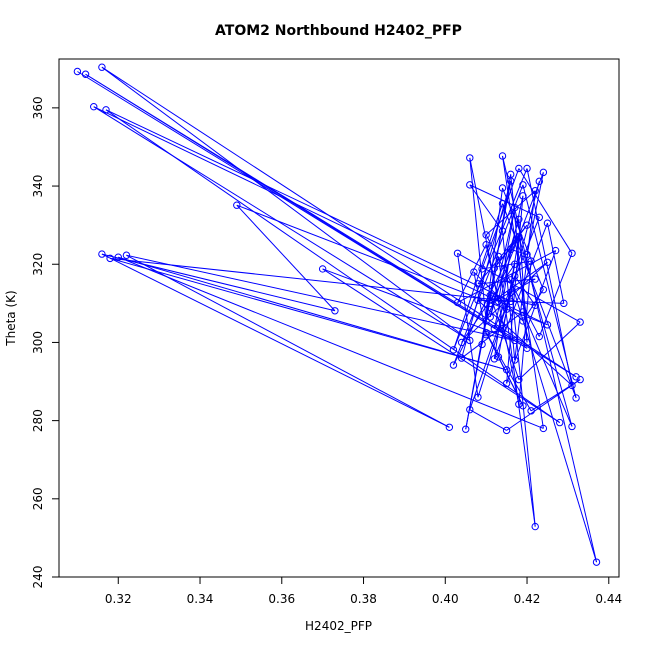 The image size is (650, 650). I want to click on x-tick-label: 0.42, so click(527, 599).